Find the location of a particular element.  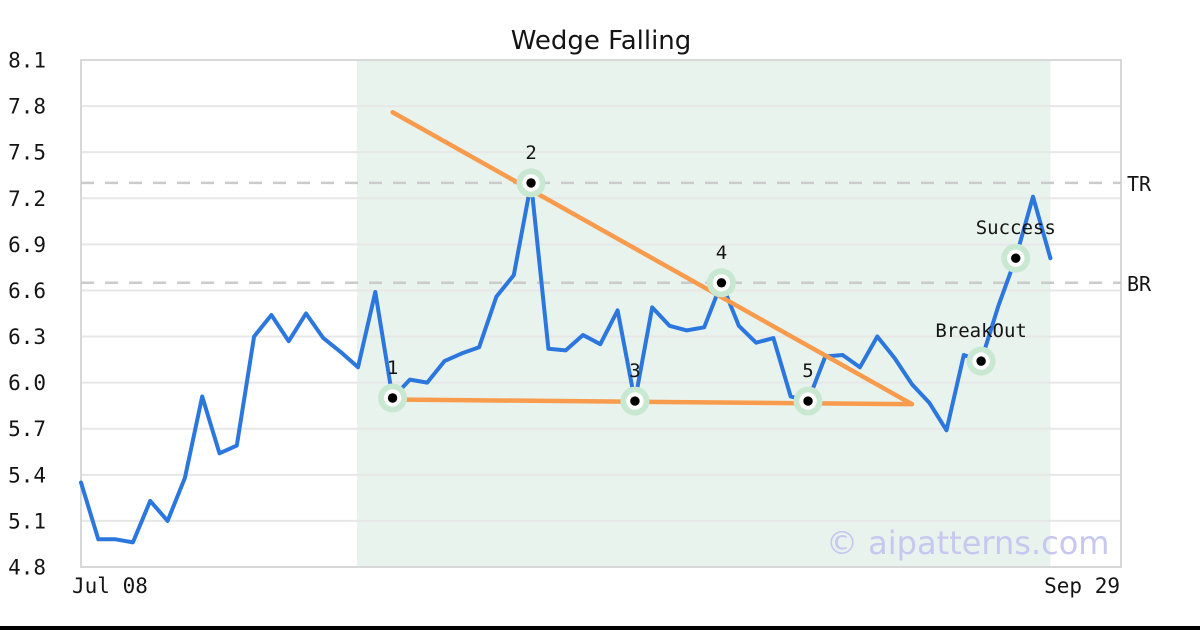

level-label-tr: TR is located at coordinates (1139, 184).